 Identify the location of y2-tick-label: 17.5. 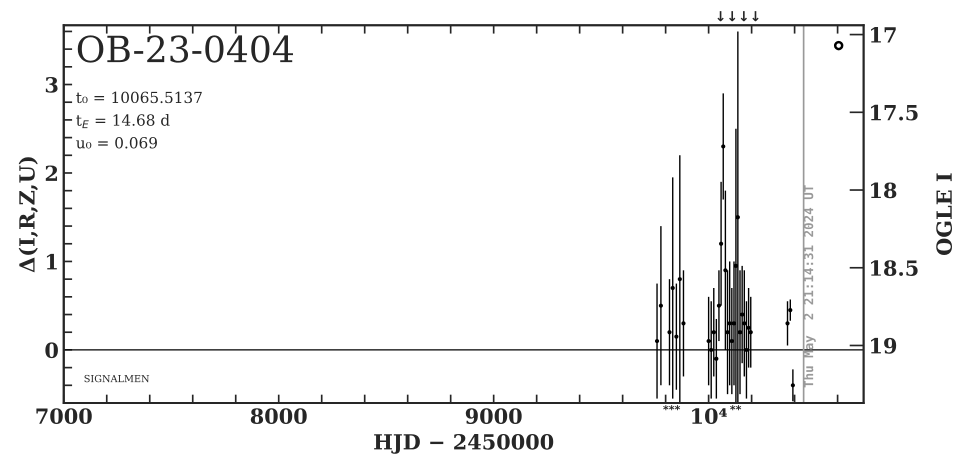
(894, 112).